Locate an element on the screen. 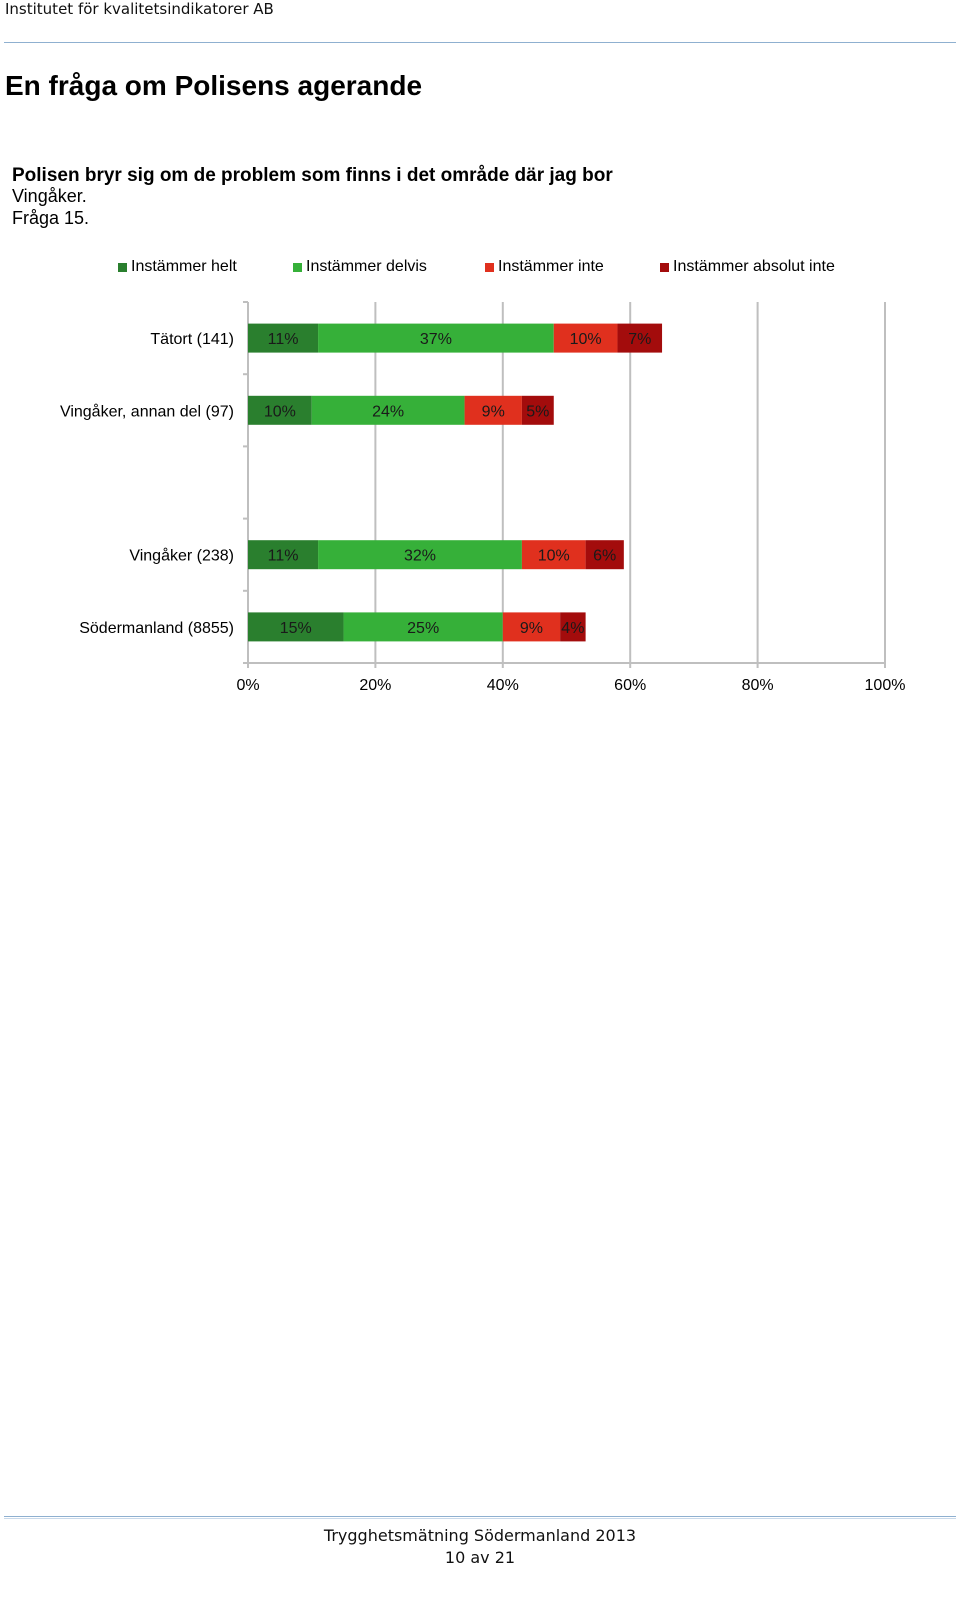  legend-swatch-helt is located at coordinates (122, 267).